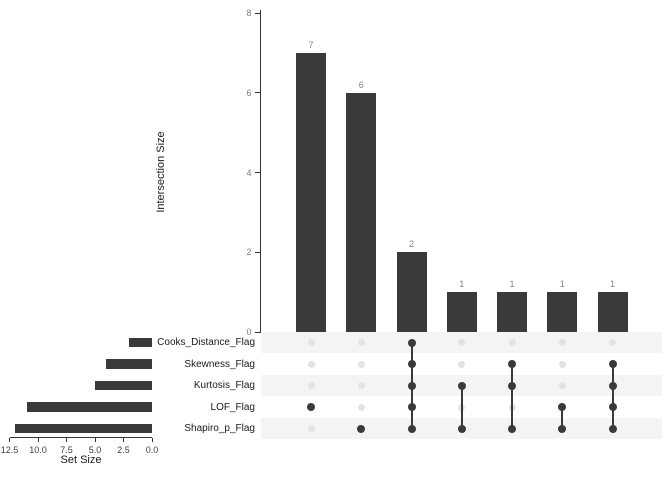 This screenshot has width=672, height=480. Describe the element at coordinates (411, 244) in the screenshot. I see `intersection-bar-value-label: 2` at that location.